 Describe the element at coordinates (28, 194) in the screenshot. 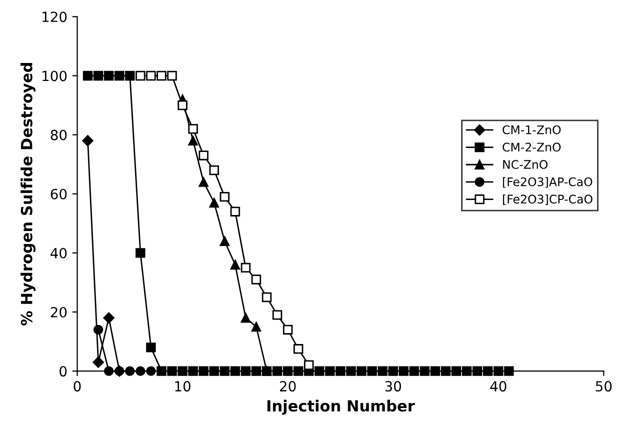

I see `y-axis-title: % Hydrogen Sulfide Destroyed` at that location.